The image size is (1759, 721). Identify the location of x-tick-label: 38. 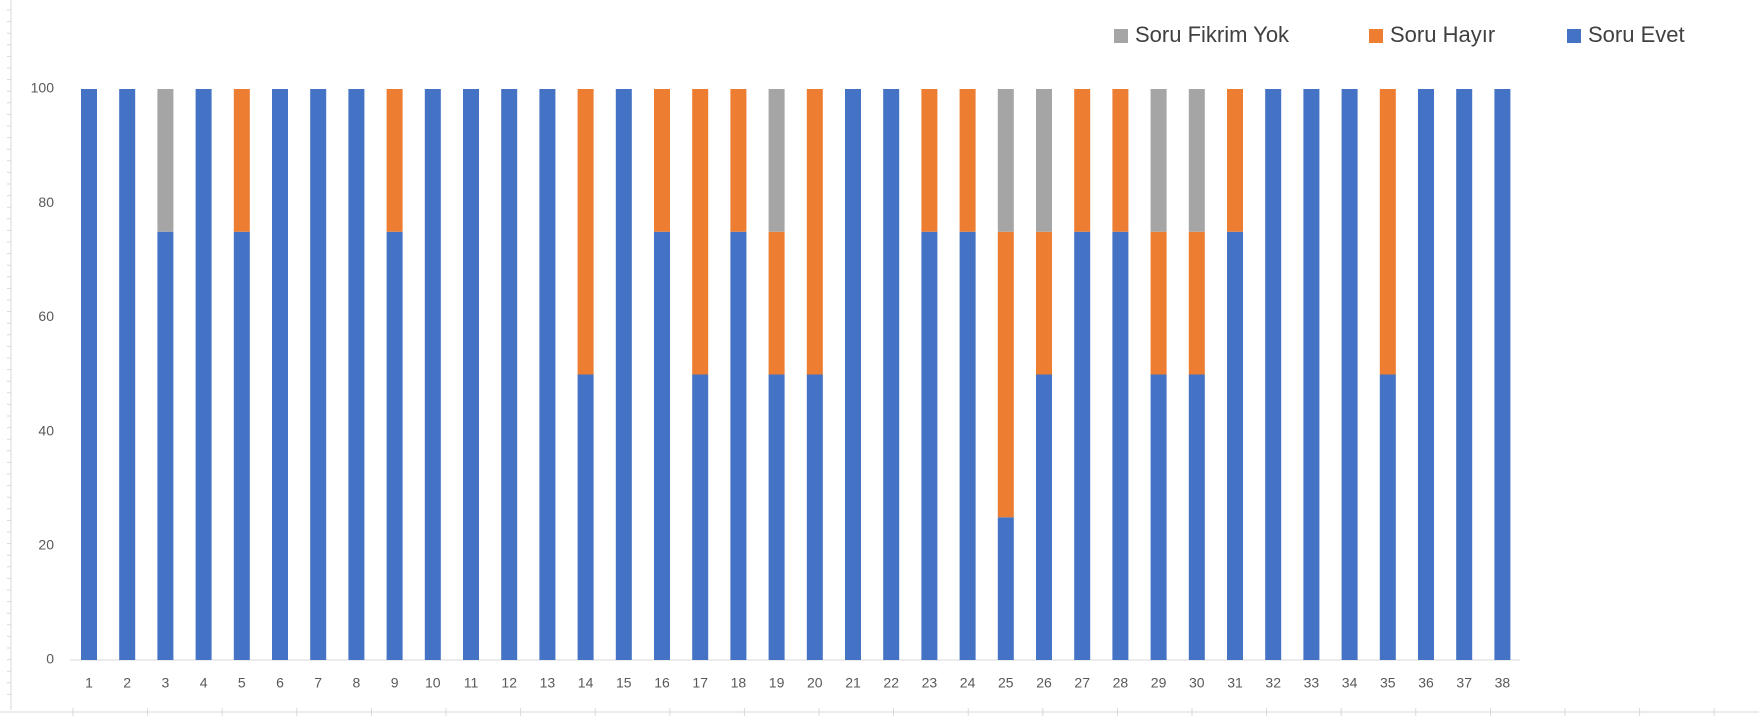
(1503, 683).